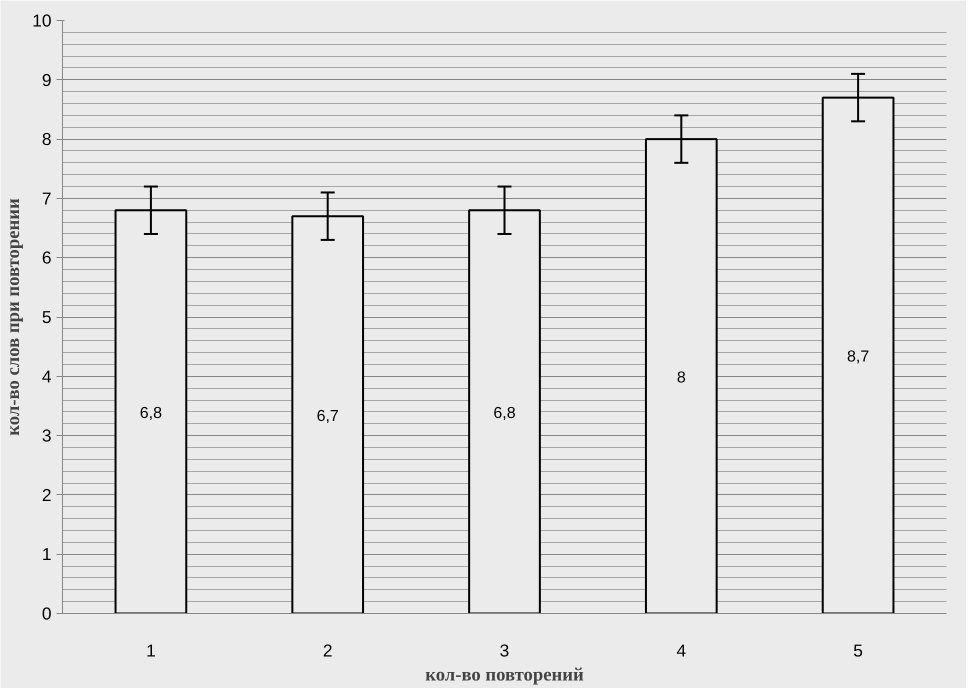 The height and width of the screenshot is (692, 970). Describe the element at coordinates (47, 376) in the screenshot. I see `y-tick-label: 4` at that location.